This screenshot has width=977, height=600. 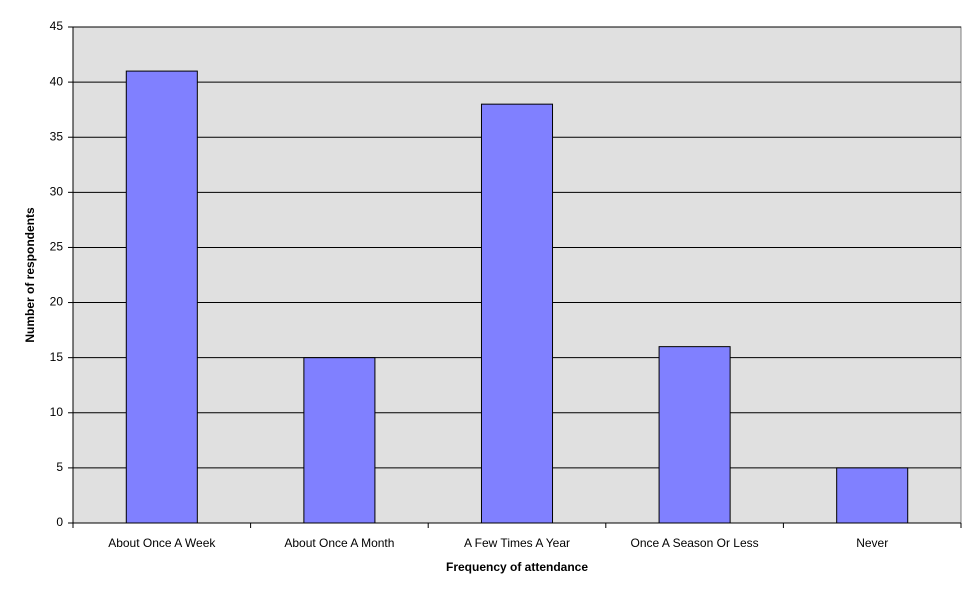 What do you see at coordinates (57, 192) in the screenshot?
I see `y-tick-label: 30` at bounding box center [57, 192].